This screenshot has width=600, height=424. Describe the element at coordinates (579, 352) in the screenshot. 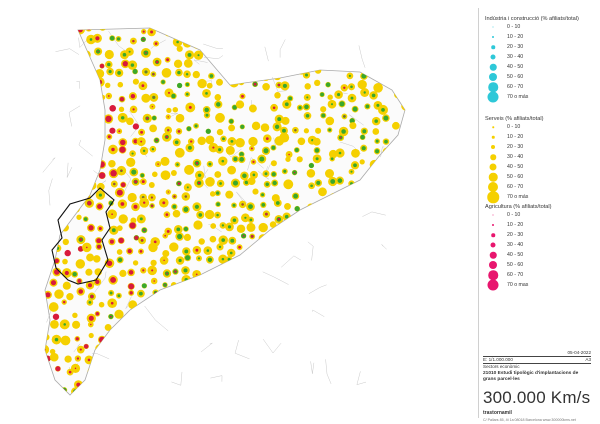

I see `tb-date: 05-04-2022` at that location.